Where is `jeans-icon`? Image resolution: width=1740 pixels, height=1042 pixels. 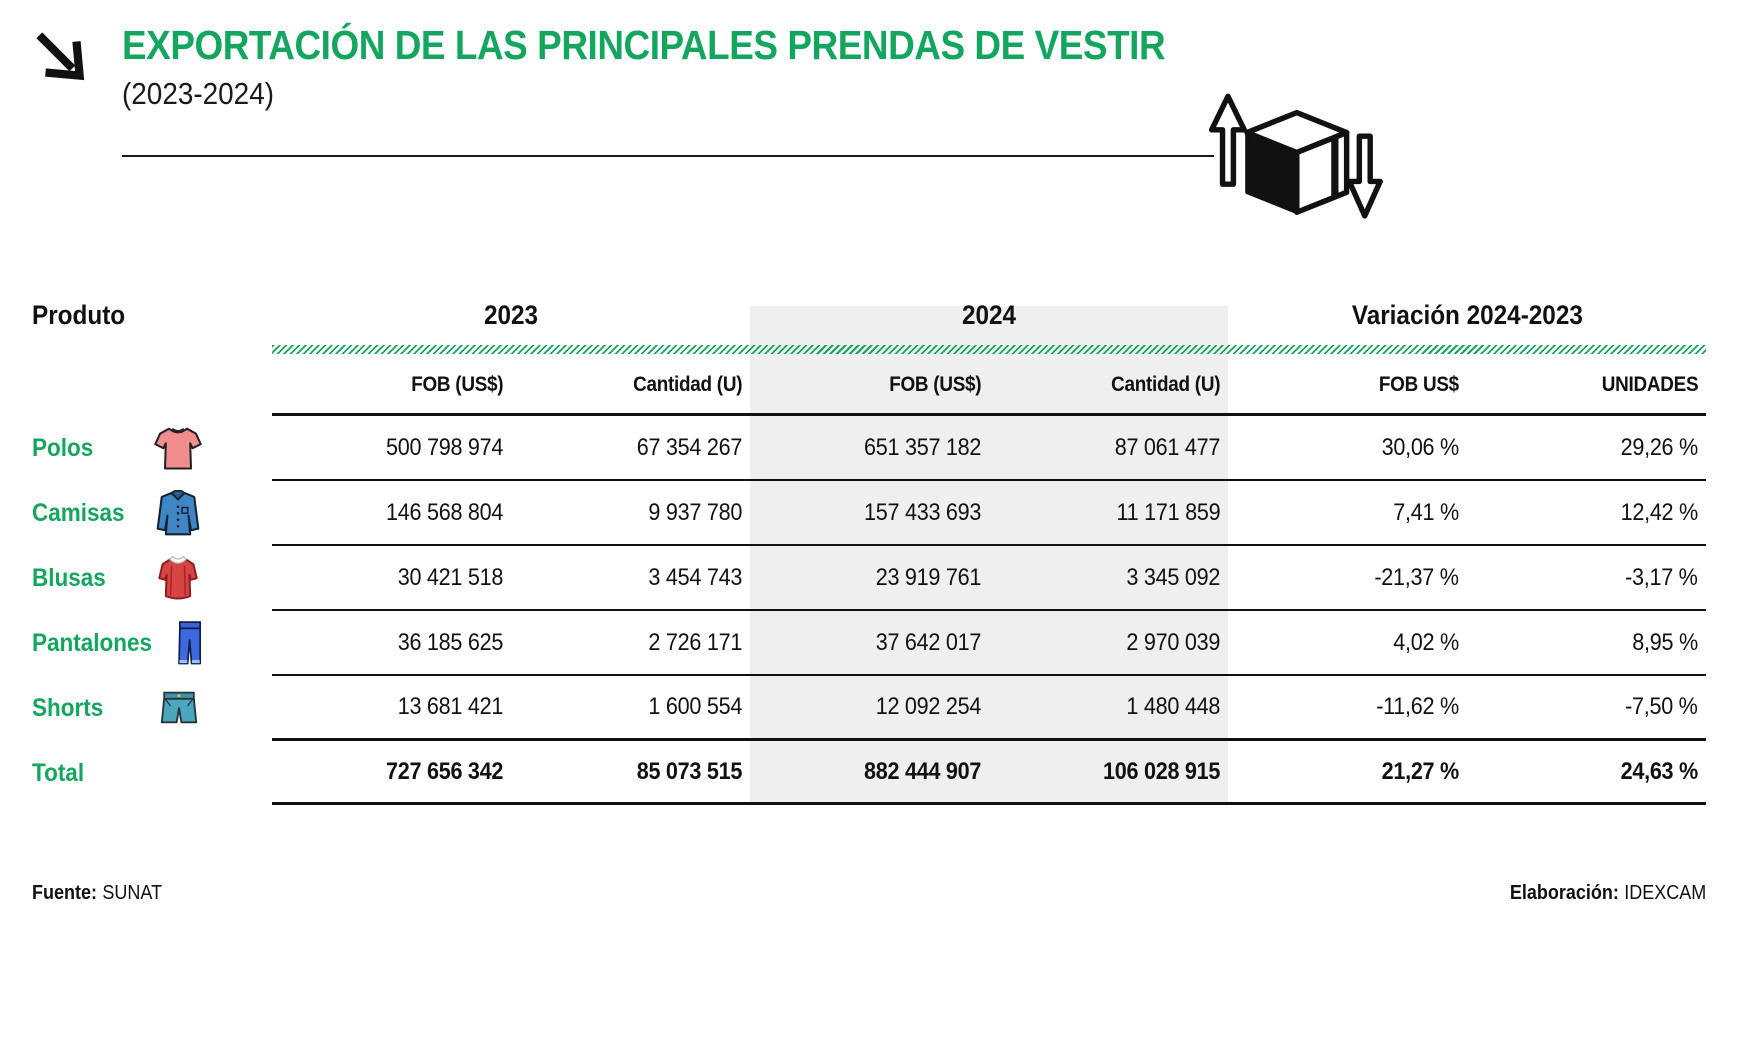 jeans-icon is located at coordinates (190, 642).